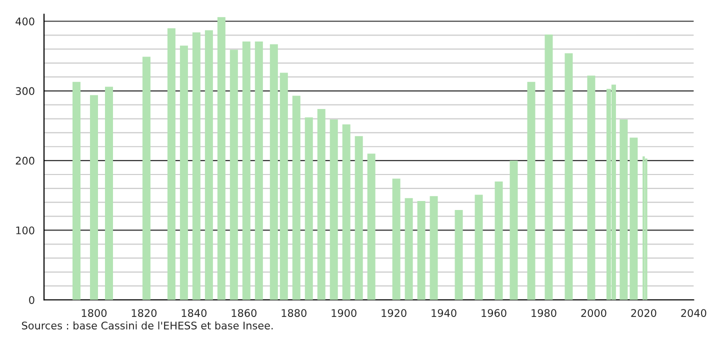 The image size is (710, 340). Describe the element at coordinates (144, 313) in the screenshot. I see `x-tick-label: 1820` at that location.